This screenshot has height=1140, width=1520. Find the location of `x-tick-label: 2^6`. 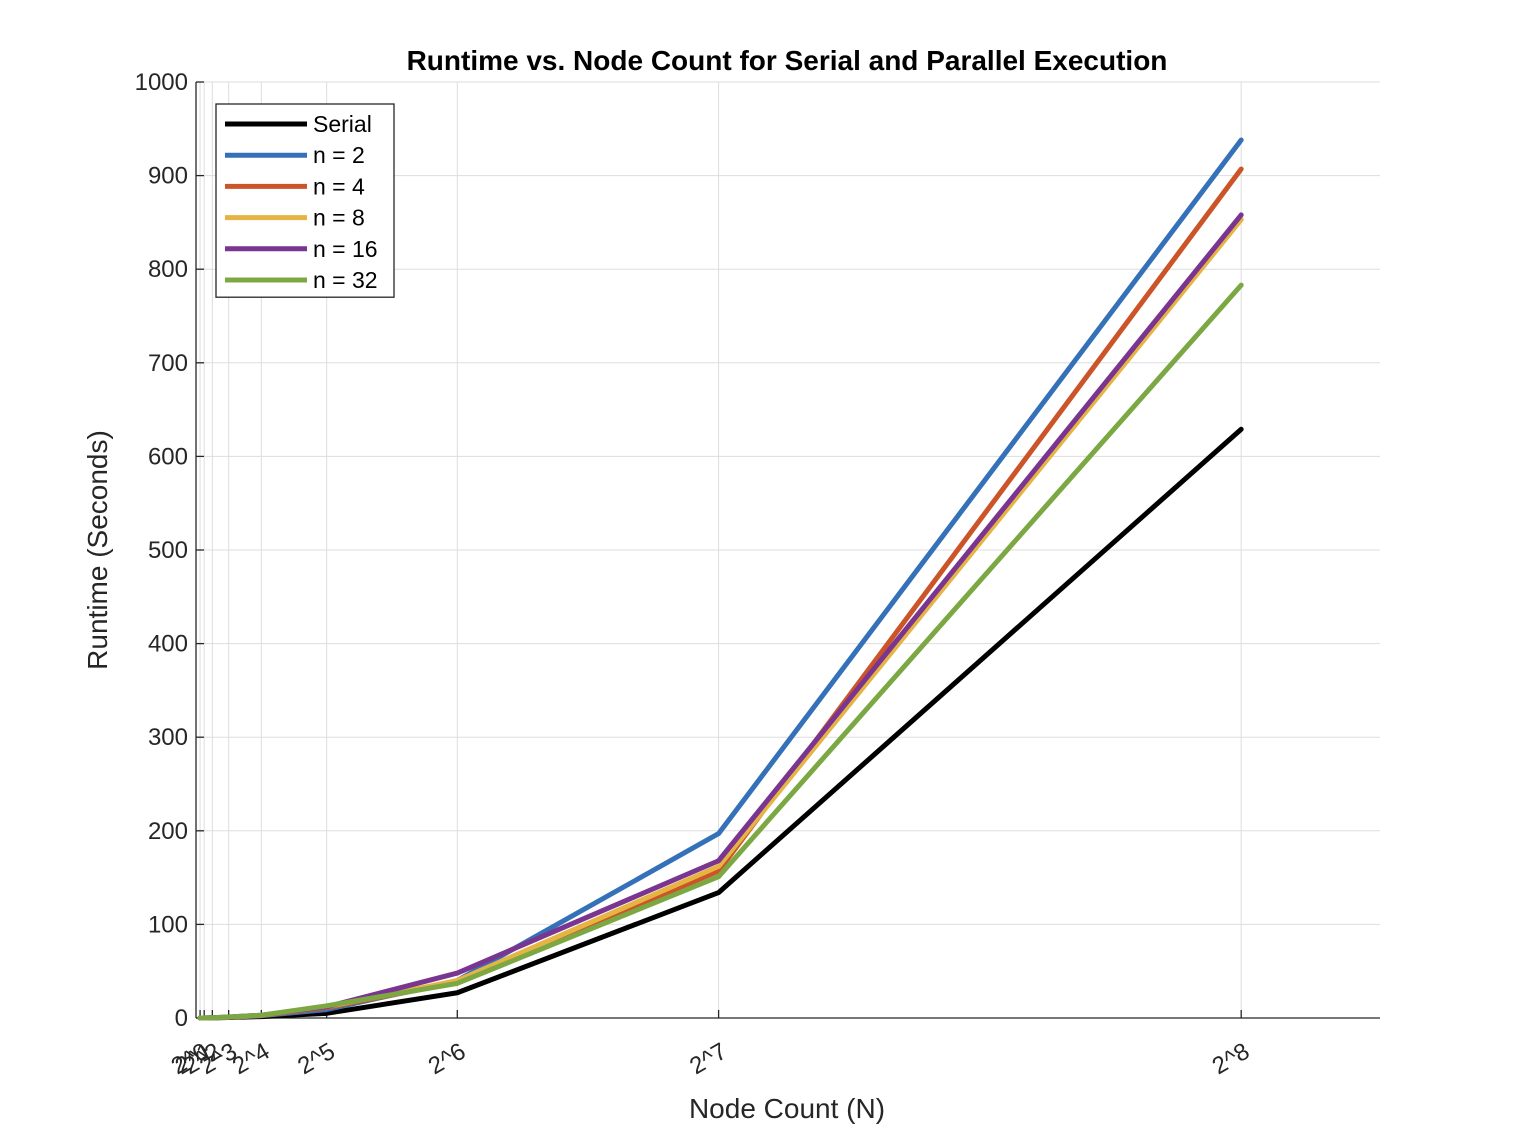

x-tick-label: 2^6 is located at coordinates (447, 1059).